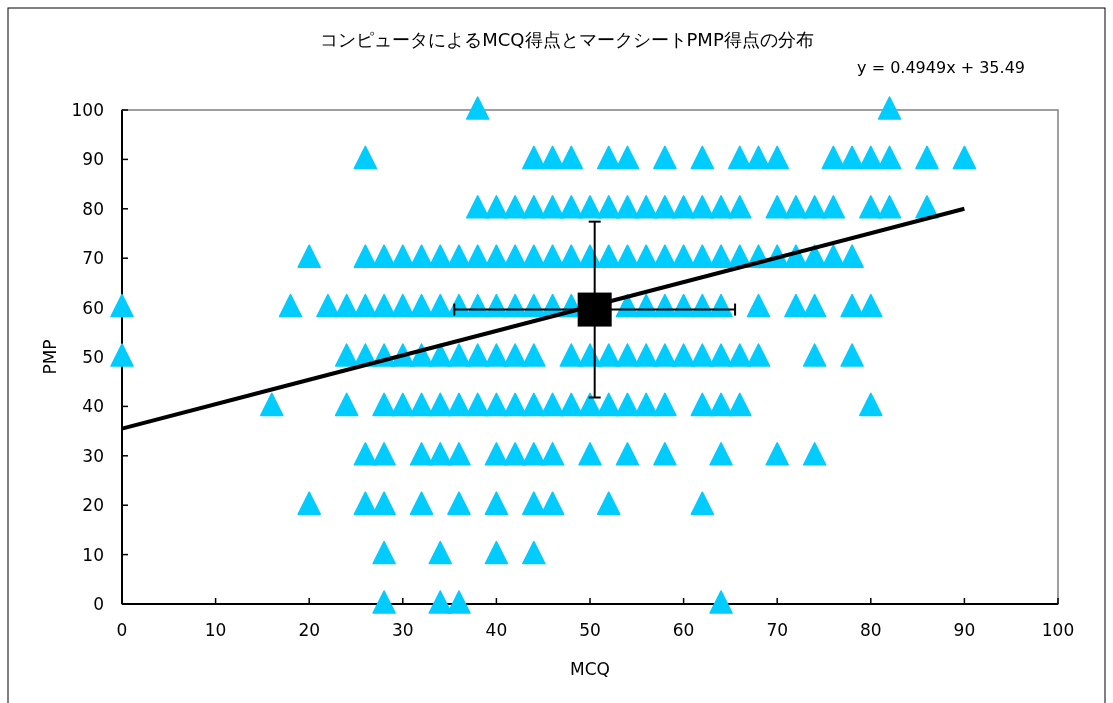 The height and width of the screenshot is (703, 1113). Describe the element at coordinates (93, 505) in the screenshot. I see `y-tick-label: 20` at that location.